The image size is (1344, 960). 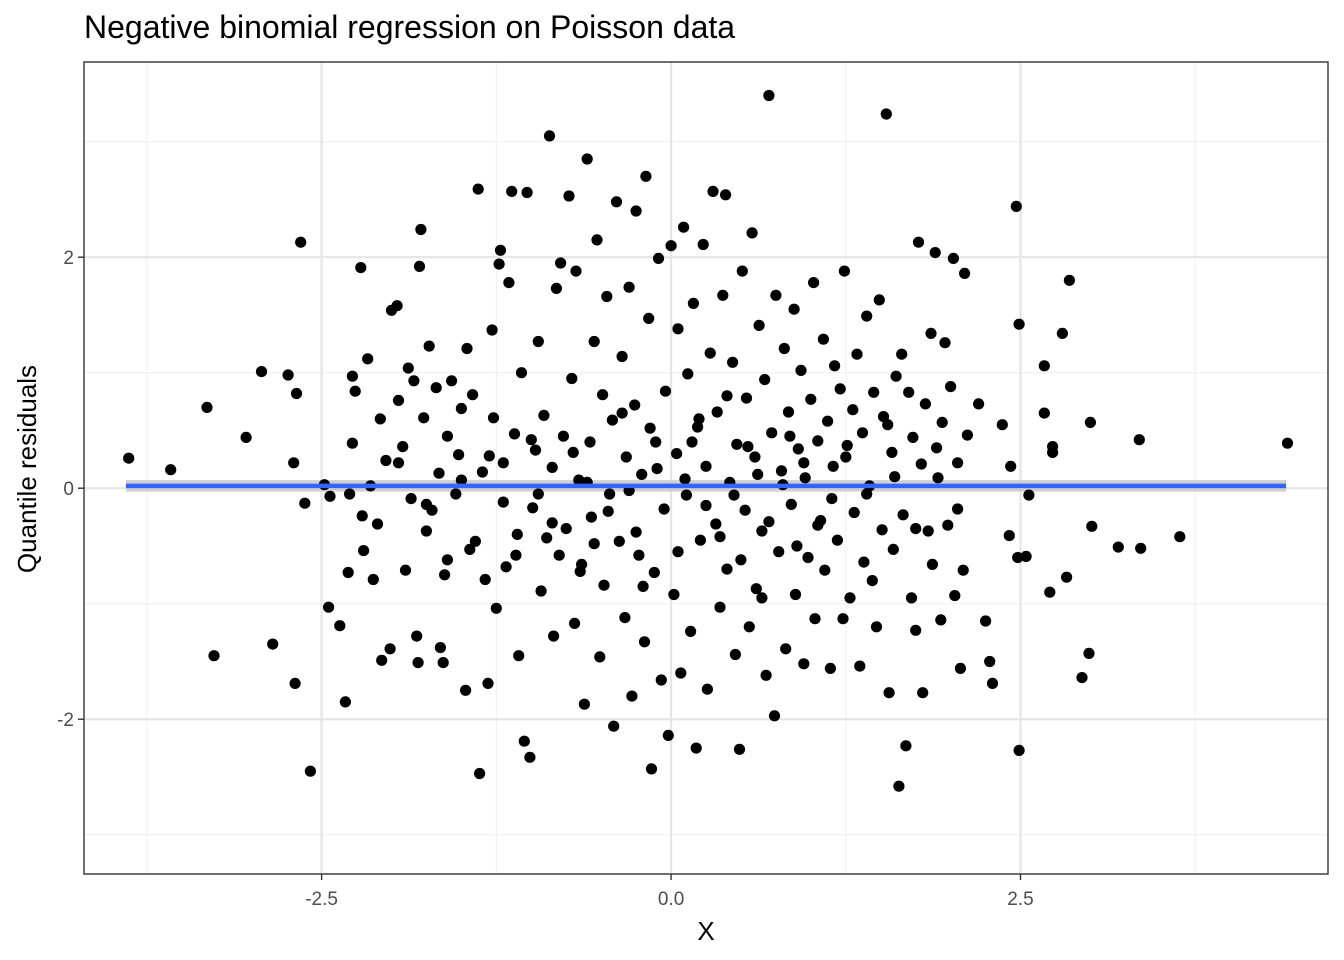 I want to click on y-tick-label: 2, so click(x=68, y=258).